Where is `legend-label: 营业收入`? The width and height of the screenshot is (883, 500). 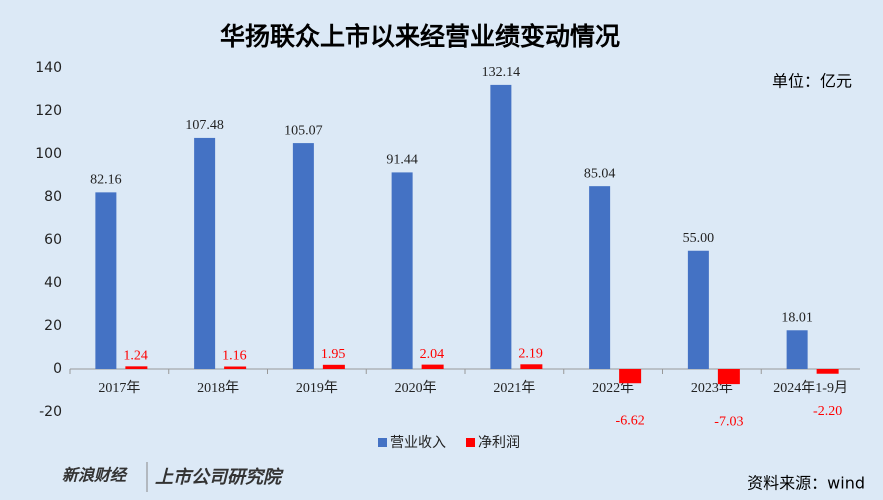
legend-label: 营业收入 is located at coordinates (418, 443).